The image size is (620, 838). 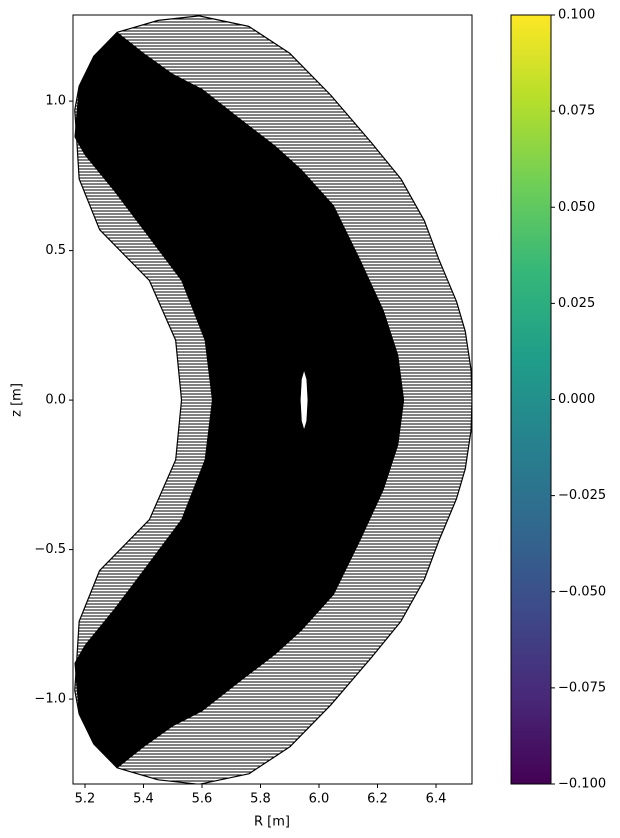 What do you see at coordinates (531, 399) in the screenshot?
I see `colorbar` at bounding box center [531, 399].